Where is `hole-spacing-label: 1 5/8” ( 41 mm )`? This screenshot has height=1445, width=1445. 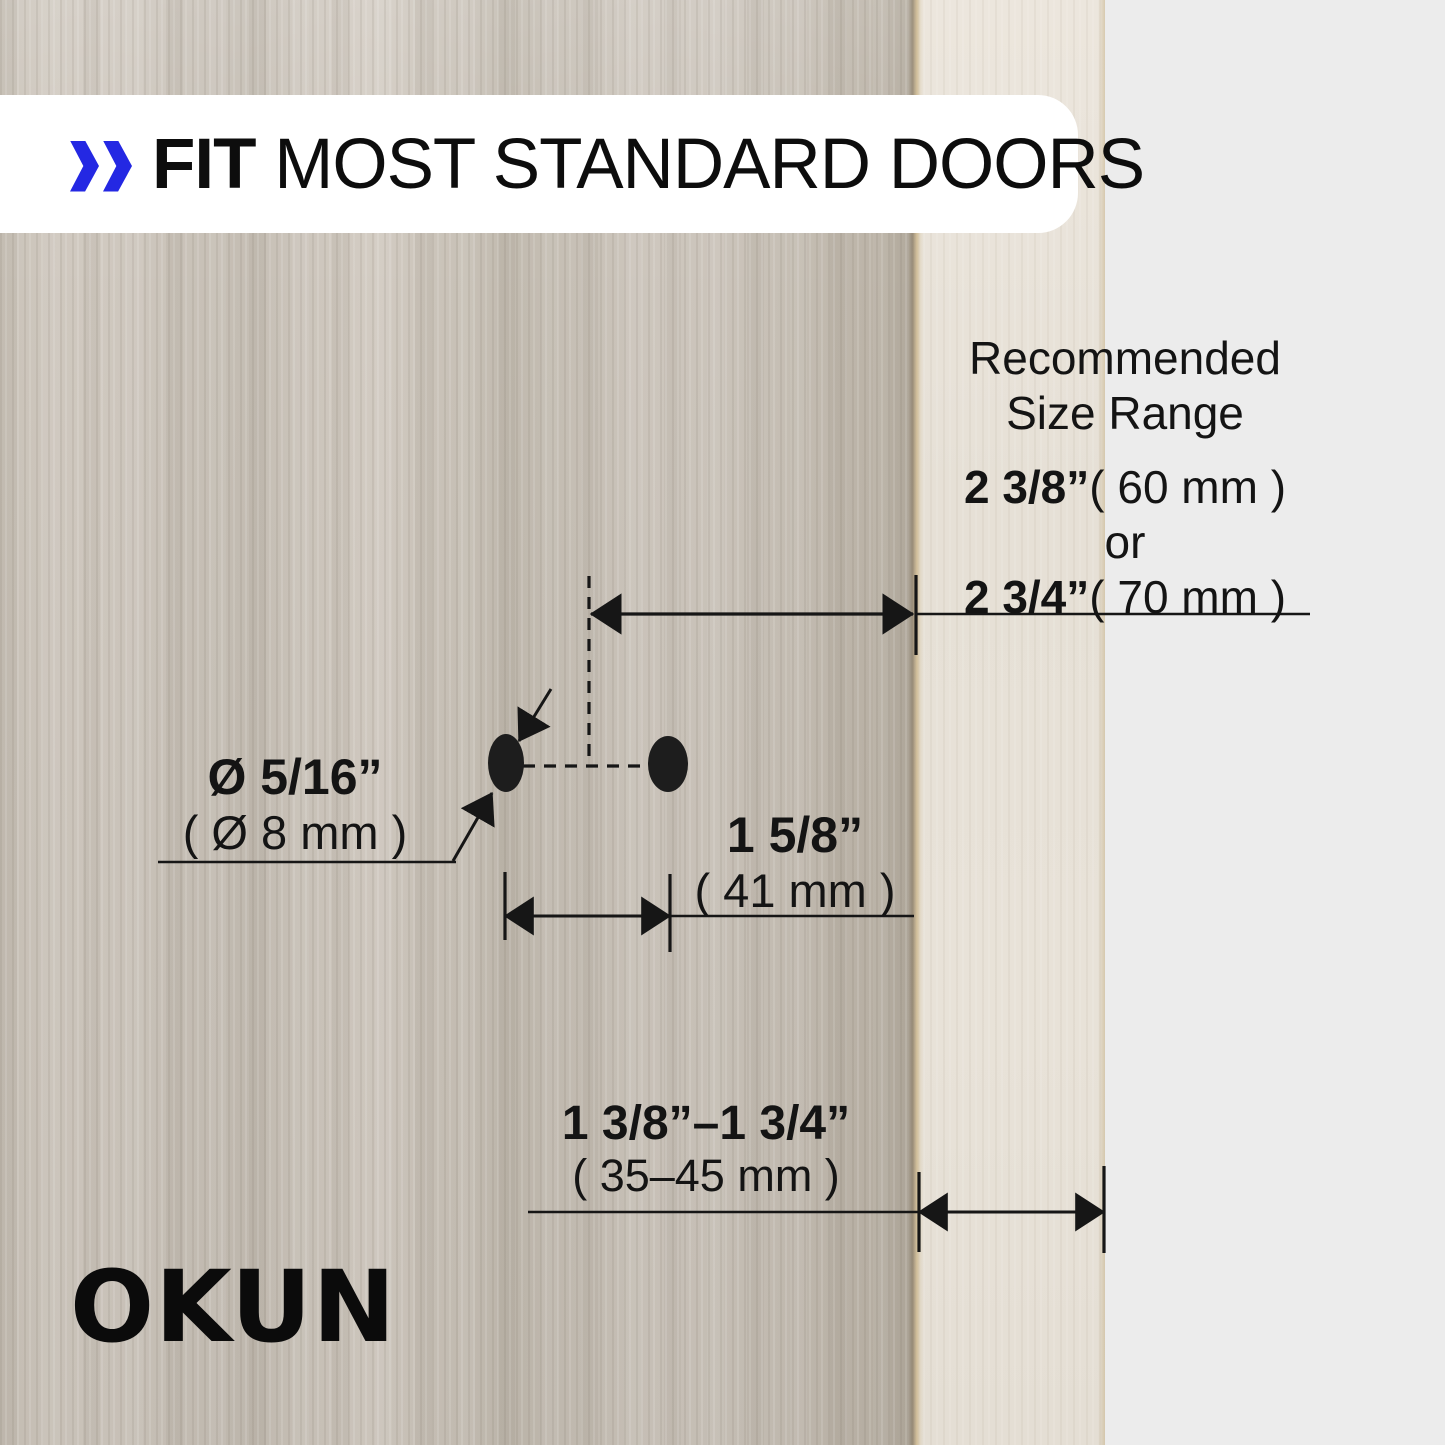 hole-spacing-label: 1 5/8” ( 41 mm ) is located at coordinates (795, 863).